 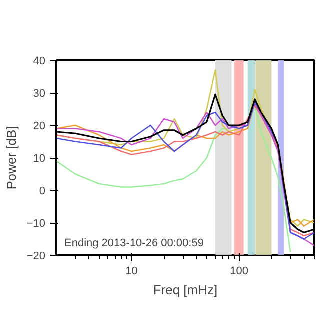 I want to click on x-tick-label: 100, so click(x=239, y=272).